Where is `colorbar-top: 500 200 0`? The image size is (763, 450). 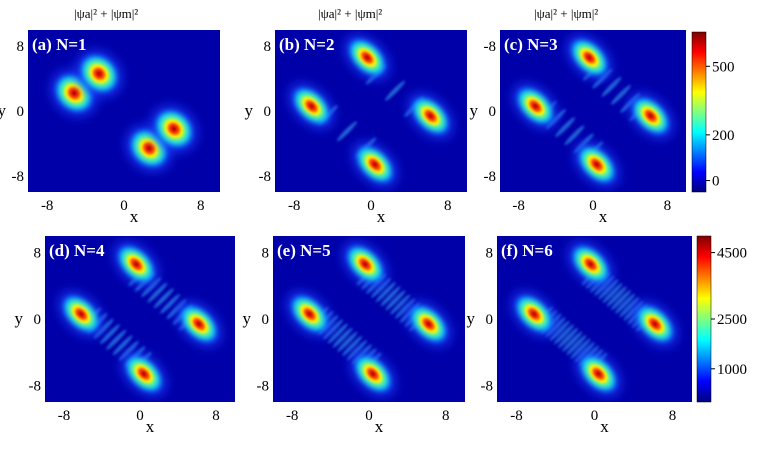
colorbar-top: 500 200 0 is located at coordinates (713, 112).